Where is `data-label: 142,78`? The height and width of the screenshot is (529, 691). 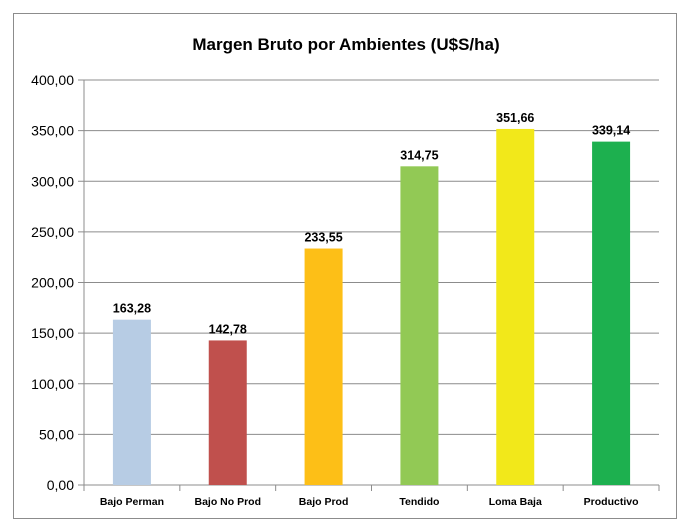
data-label: 142,78 is located at coordinates (228, 329).